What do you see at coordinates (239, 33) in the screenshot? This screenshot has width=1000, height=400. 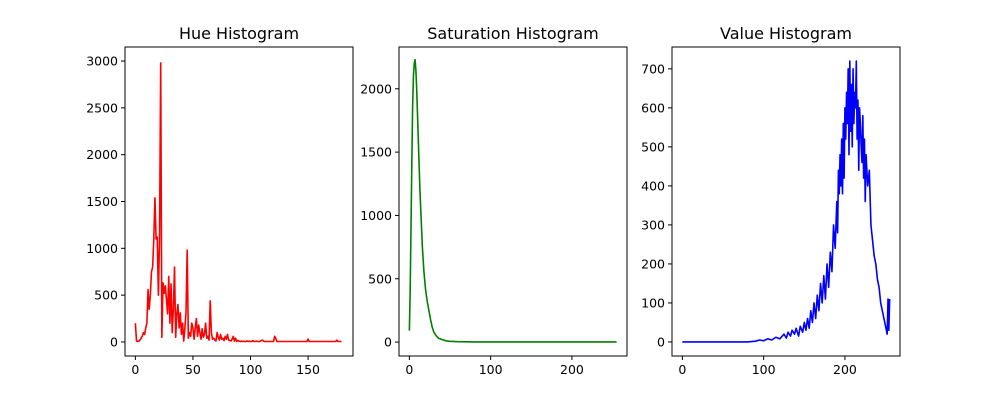 I see `hue-chart-title: Hue Histogram` at bounding box center [239, 33].